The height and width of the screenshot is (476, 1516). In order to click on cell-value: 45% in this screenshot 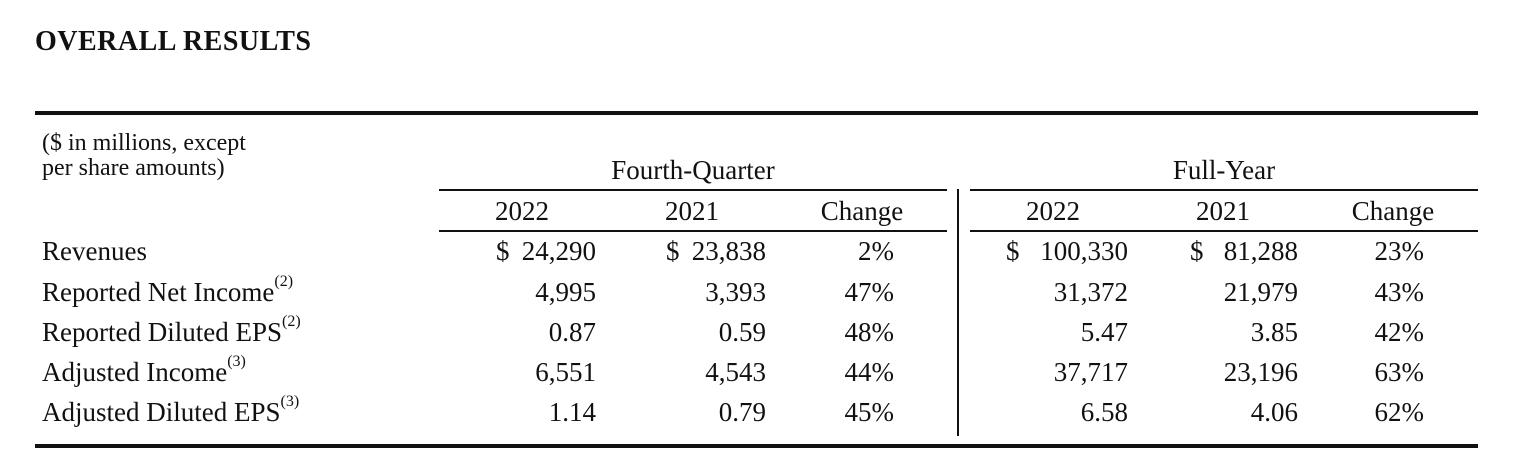, I will do `click(869, 412)`.